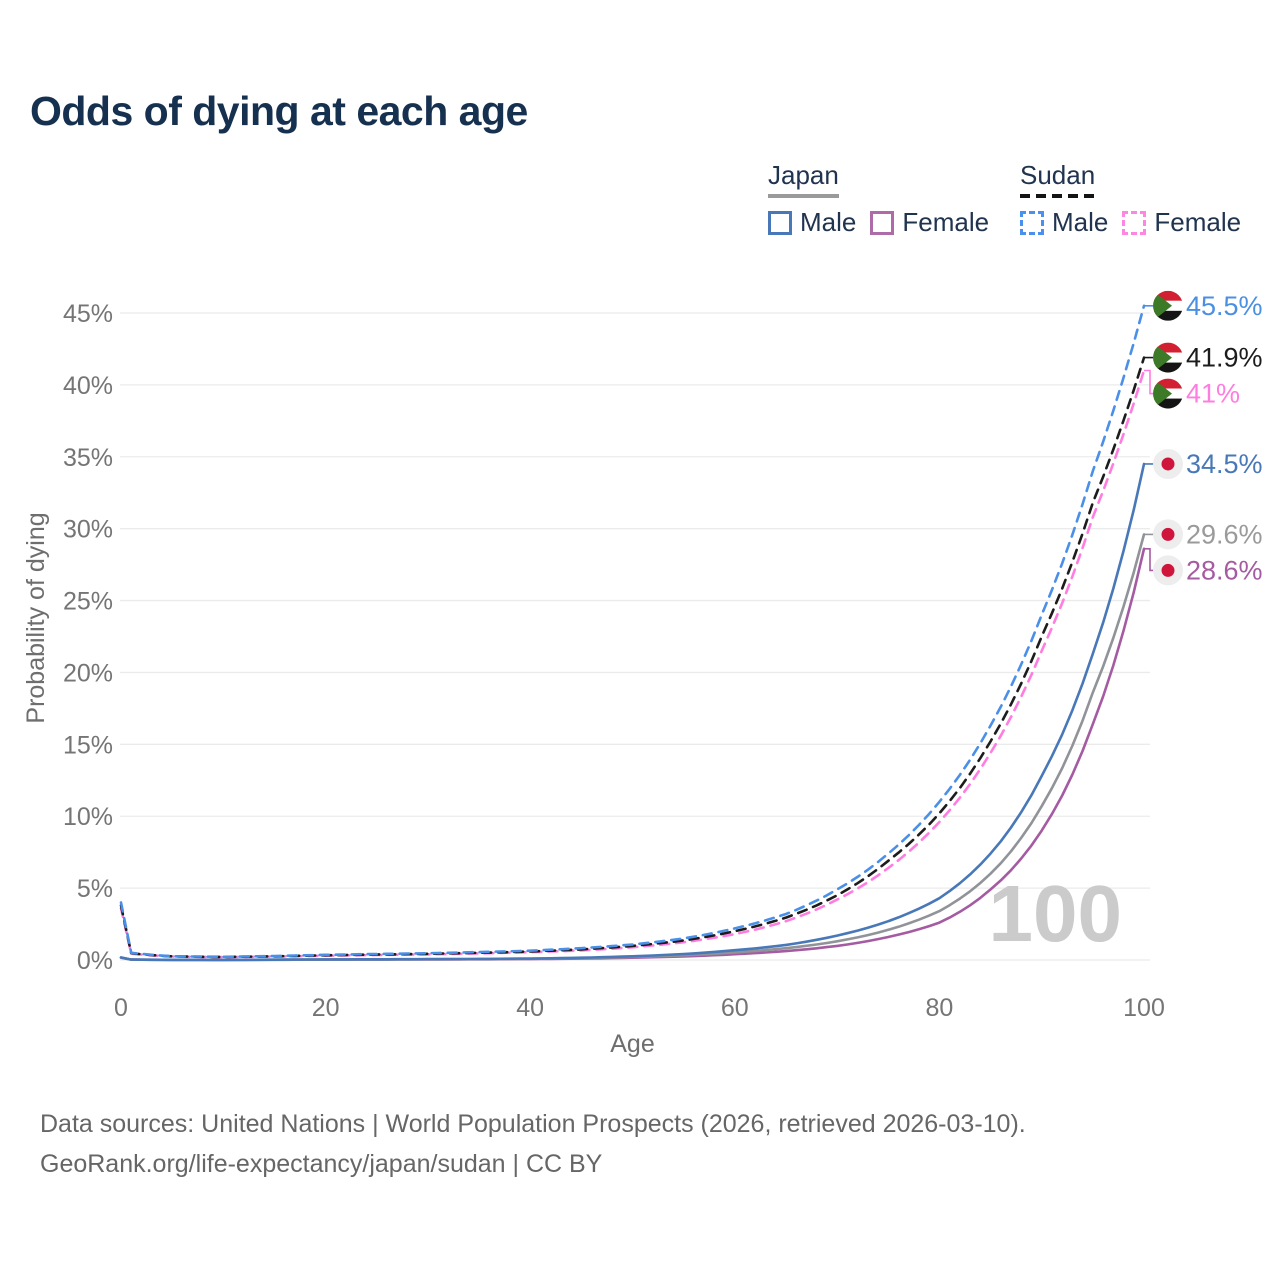 This screenshot has height=1280, width=1280. I want to click on japan-female-swatch-icon, so click(882, 222).